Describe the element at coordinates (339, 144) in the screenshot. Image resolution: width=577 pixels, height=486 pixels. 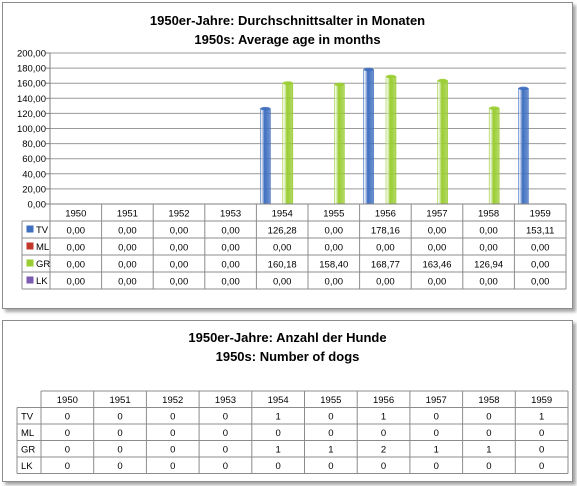
I see `bar-gr-1955` at that location.